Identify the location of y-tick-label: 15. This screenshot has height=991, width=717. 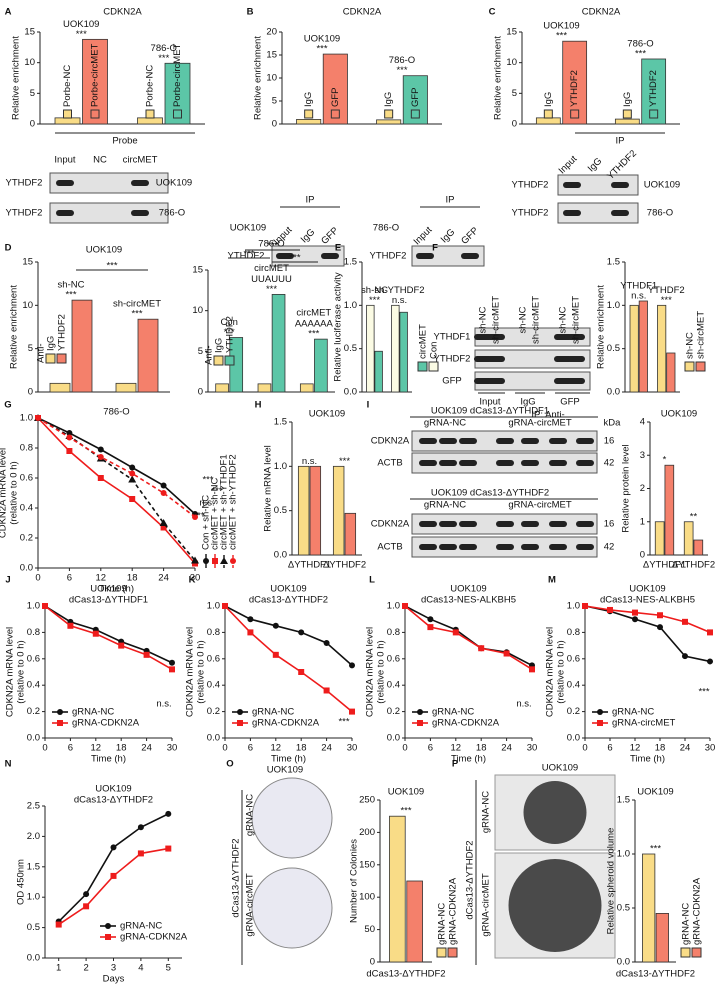
(27, 262).